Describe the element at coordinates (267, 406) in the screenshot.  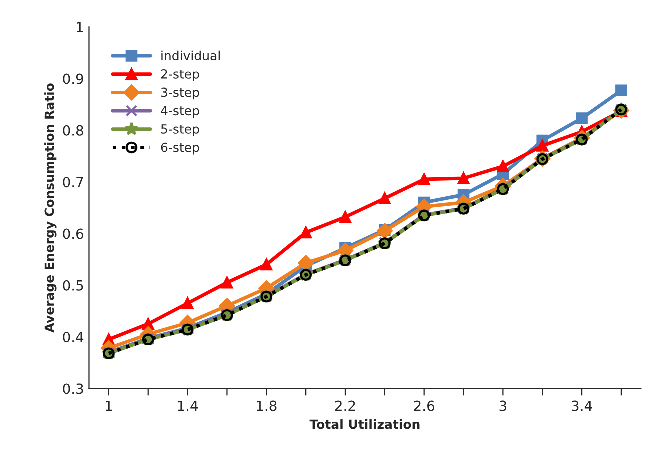
I see `x-tick-label: 1.8` at that location.